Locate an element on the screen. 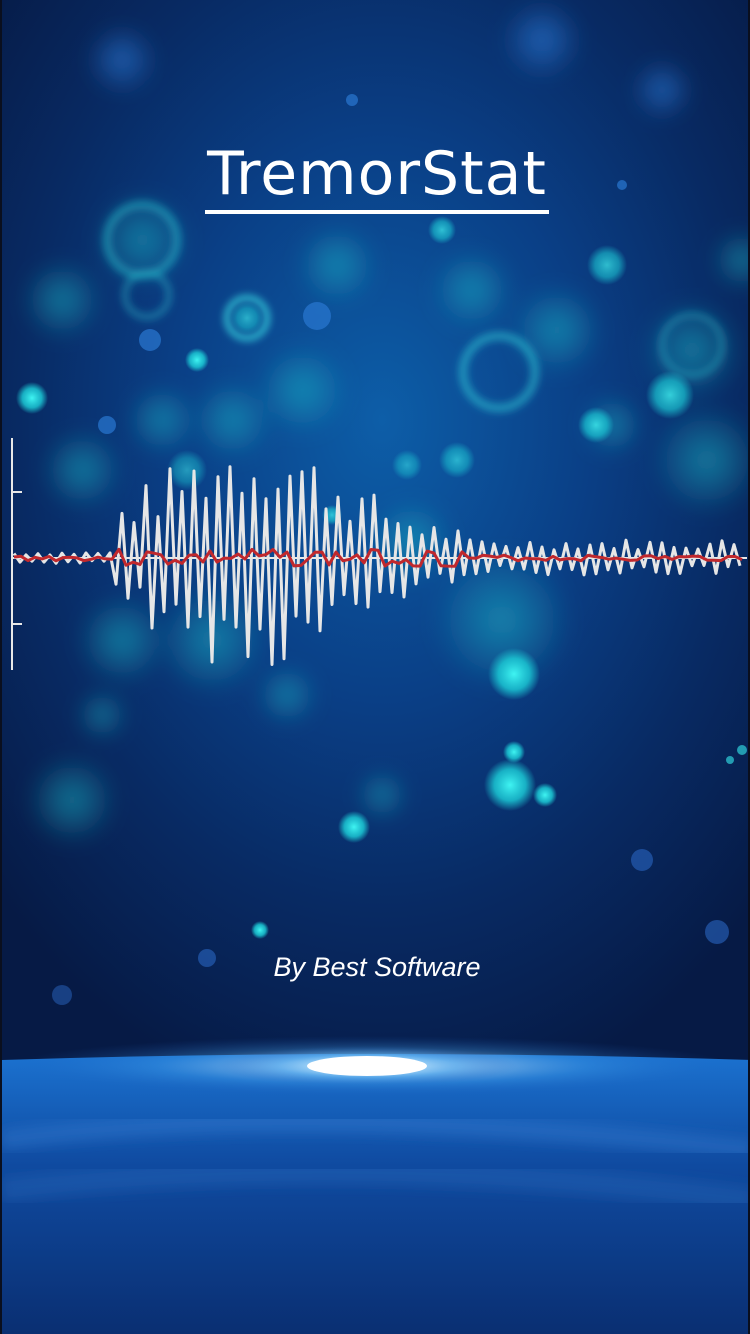  app-title: TremorStat is located at coordinates (375, 176).